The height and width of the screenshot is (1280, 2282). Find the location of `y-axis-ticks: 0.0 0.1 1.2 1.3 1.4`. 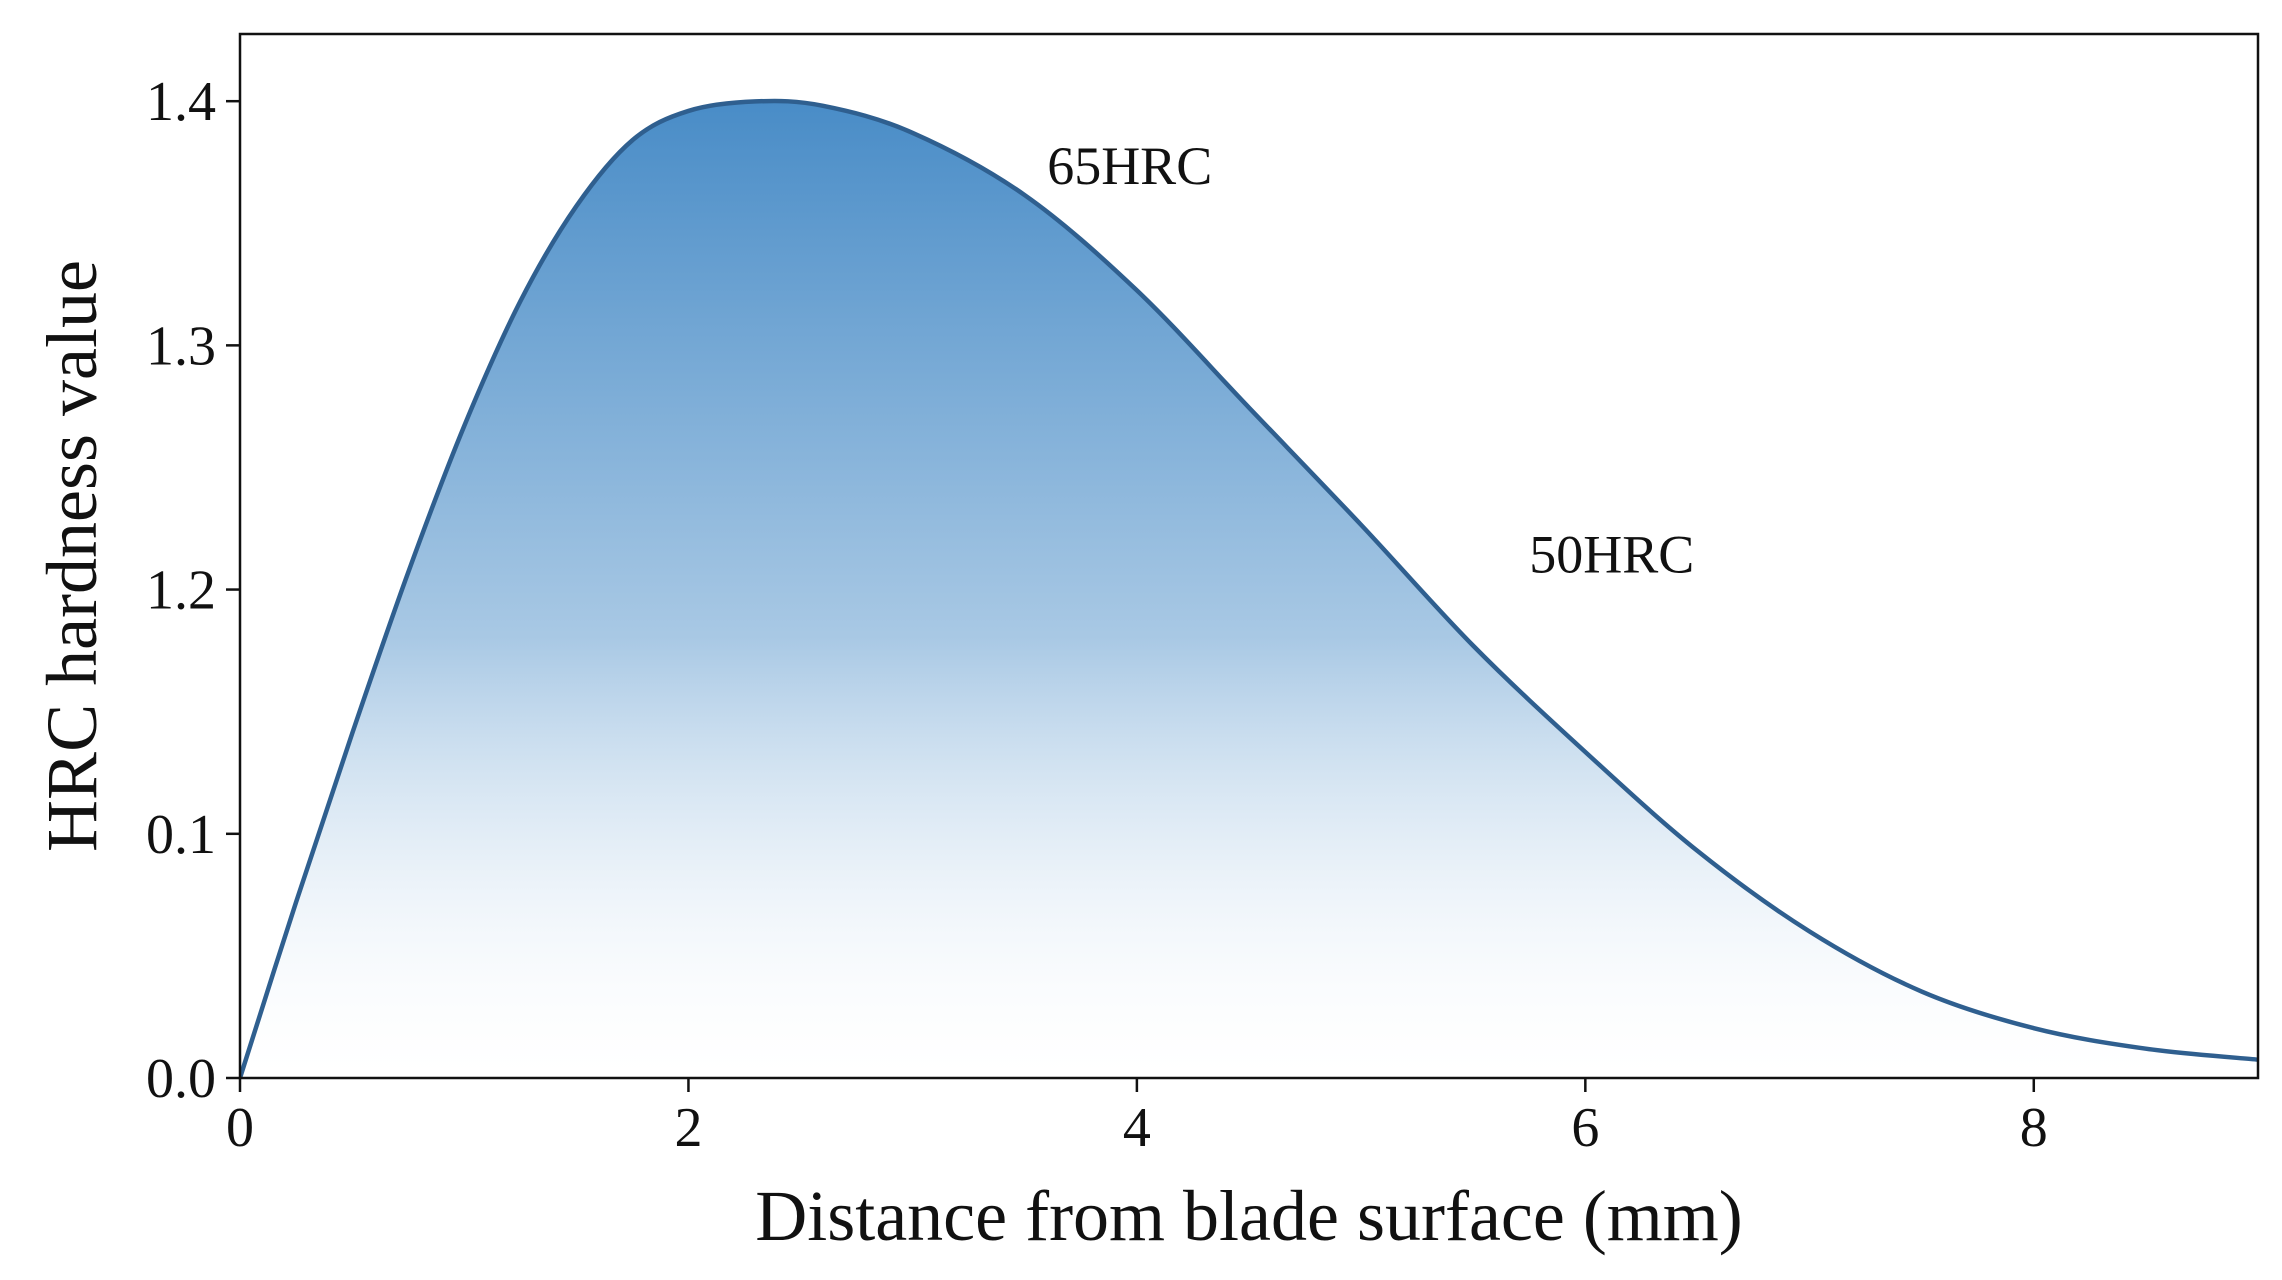

y-axis-ticks: 0.0 0.1 1.2 1.3 1.4 is located at coordinates (193, 590).